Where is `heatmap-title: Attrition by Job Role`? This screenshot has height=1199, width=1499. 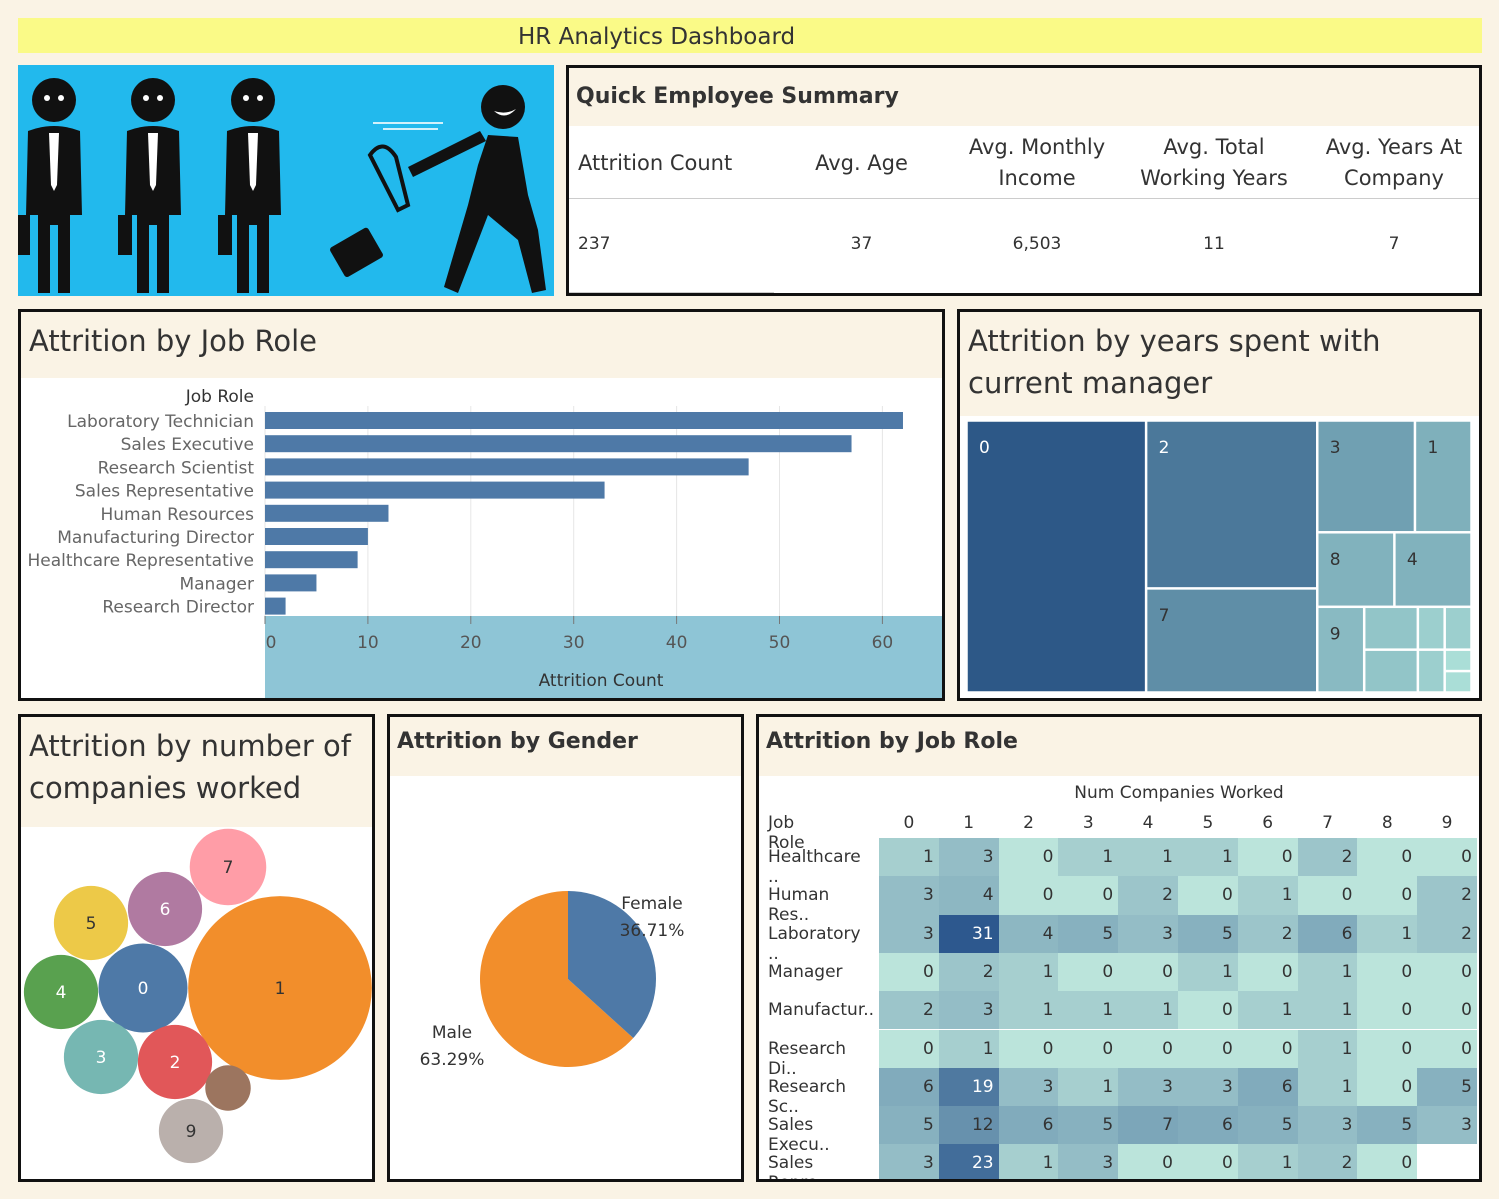
heatmap-title: Attrition by Job Role is located at coordinates (1119, 746).